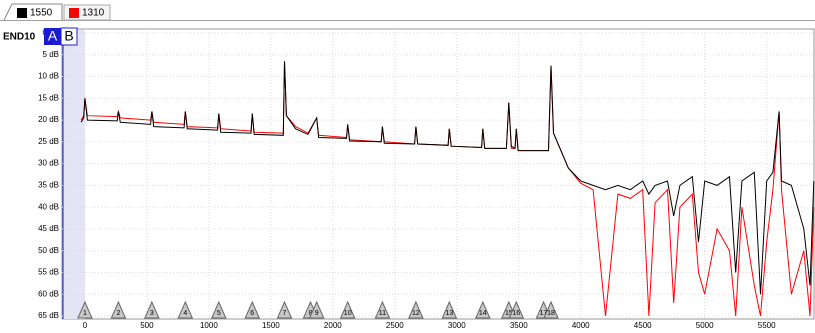 The height and width of the screenshot is (333, 815). Describe the element at coordinates (48, 163) in the screenshot. I see `y-tick-label: 30 dB` at that location.